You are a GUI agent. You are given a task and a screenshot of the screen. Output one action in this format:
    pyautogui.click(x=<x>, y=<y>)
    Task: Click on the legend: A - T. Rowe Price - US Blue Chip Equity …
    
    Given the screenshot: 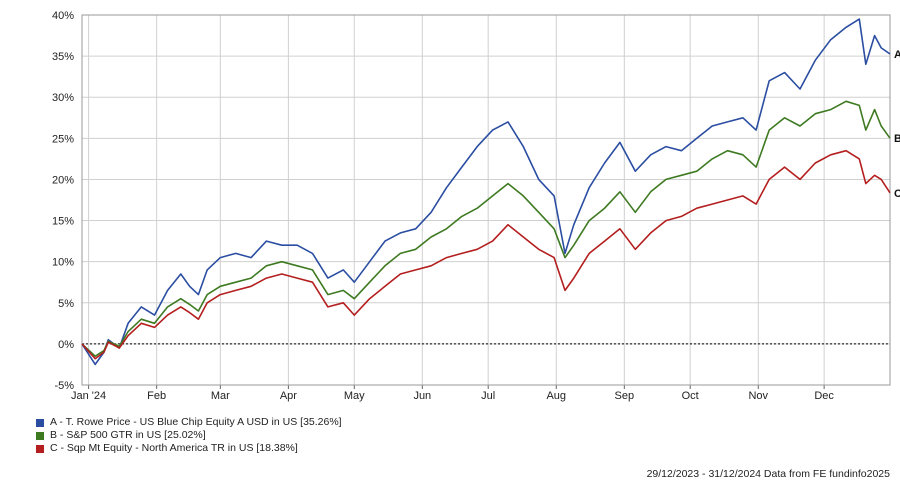 What is the action you would take?
    pyautogui.click(x=189, y=435)
    